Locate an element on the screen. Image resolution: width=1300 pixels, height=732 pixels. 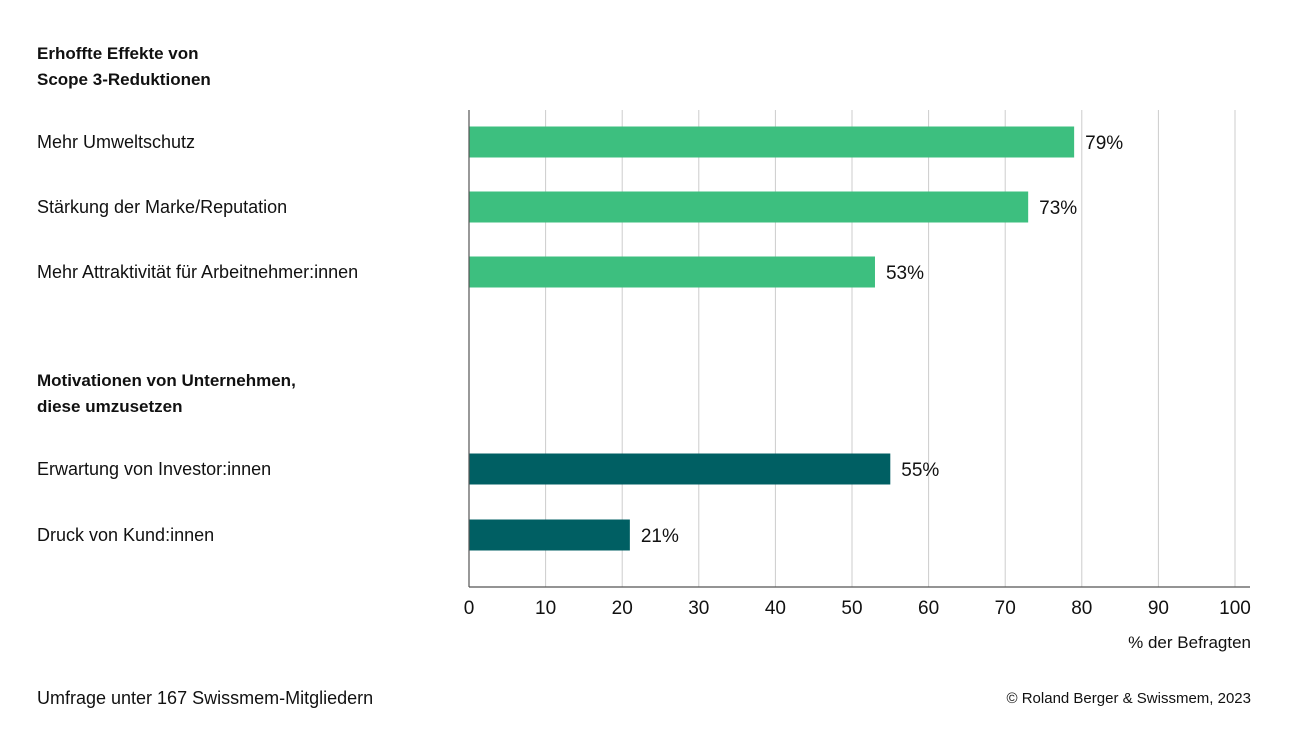
value-label: 73% is located at coordinates (1058, 208).